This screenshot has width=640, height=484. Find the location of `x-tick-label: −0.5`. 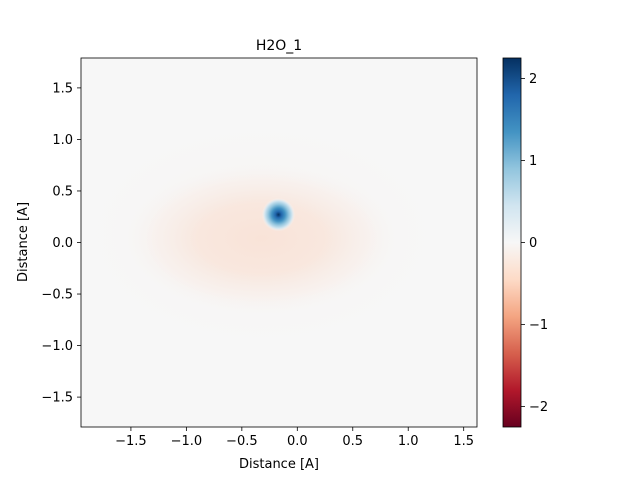

x-tick-label: −0.5 is located at coordinates (242, 441).